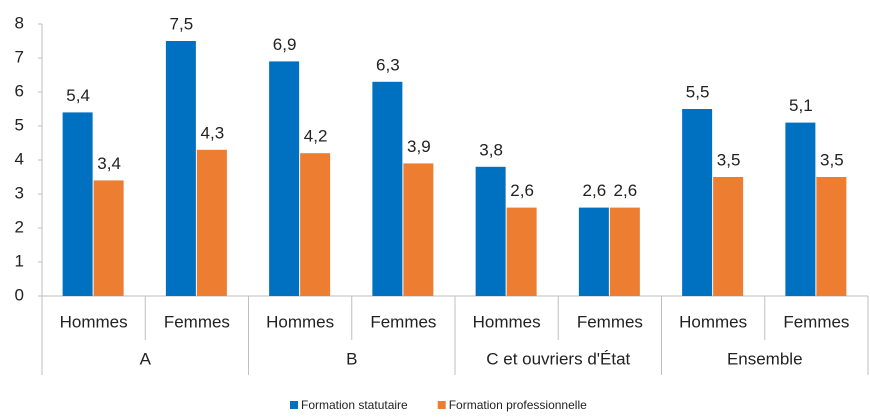  What do you see at coordinates (109, 163) in the screenshot?
I see `data-label: 3,4` at bounding box center [109, 163].